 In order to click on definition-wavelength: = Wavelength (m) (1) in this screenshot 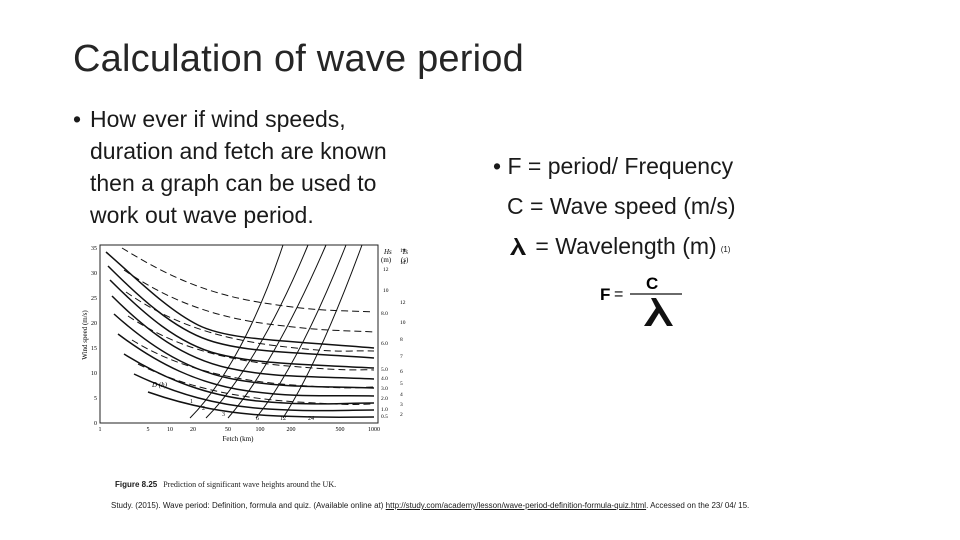, I will do `click(643, 248)`.